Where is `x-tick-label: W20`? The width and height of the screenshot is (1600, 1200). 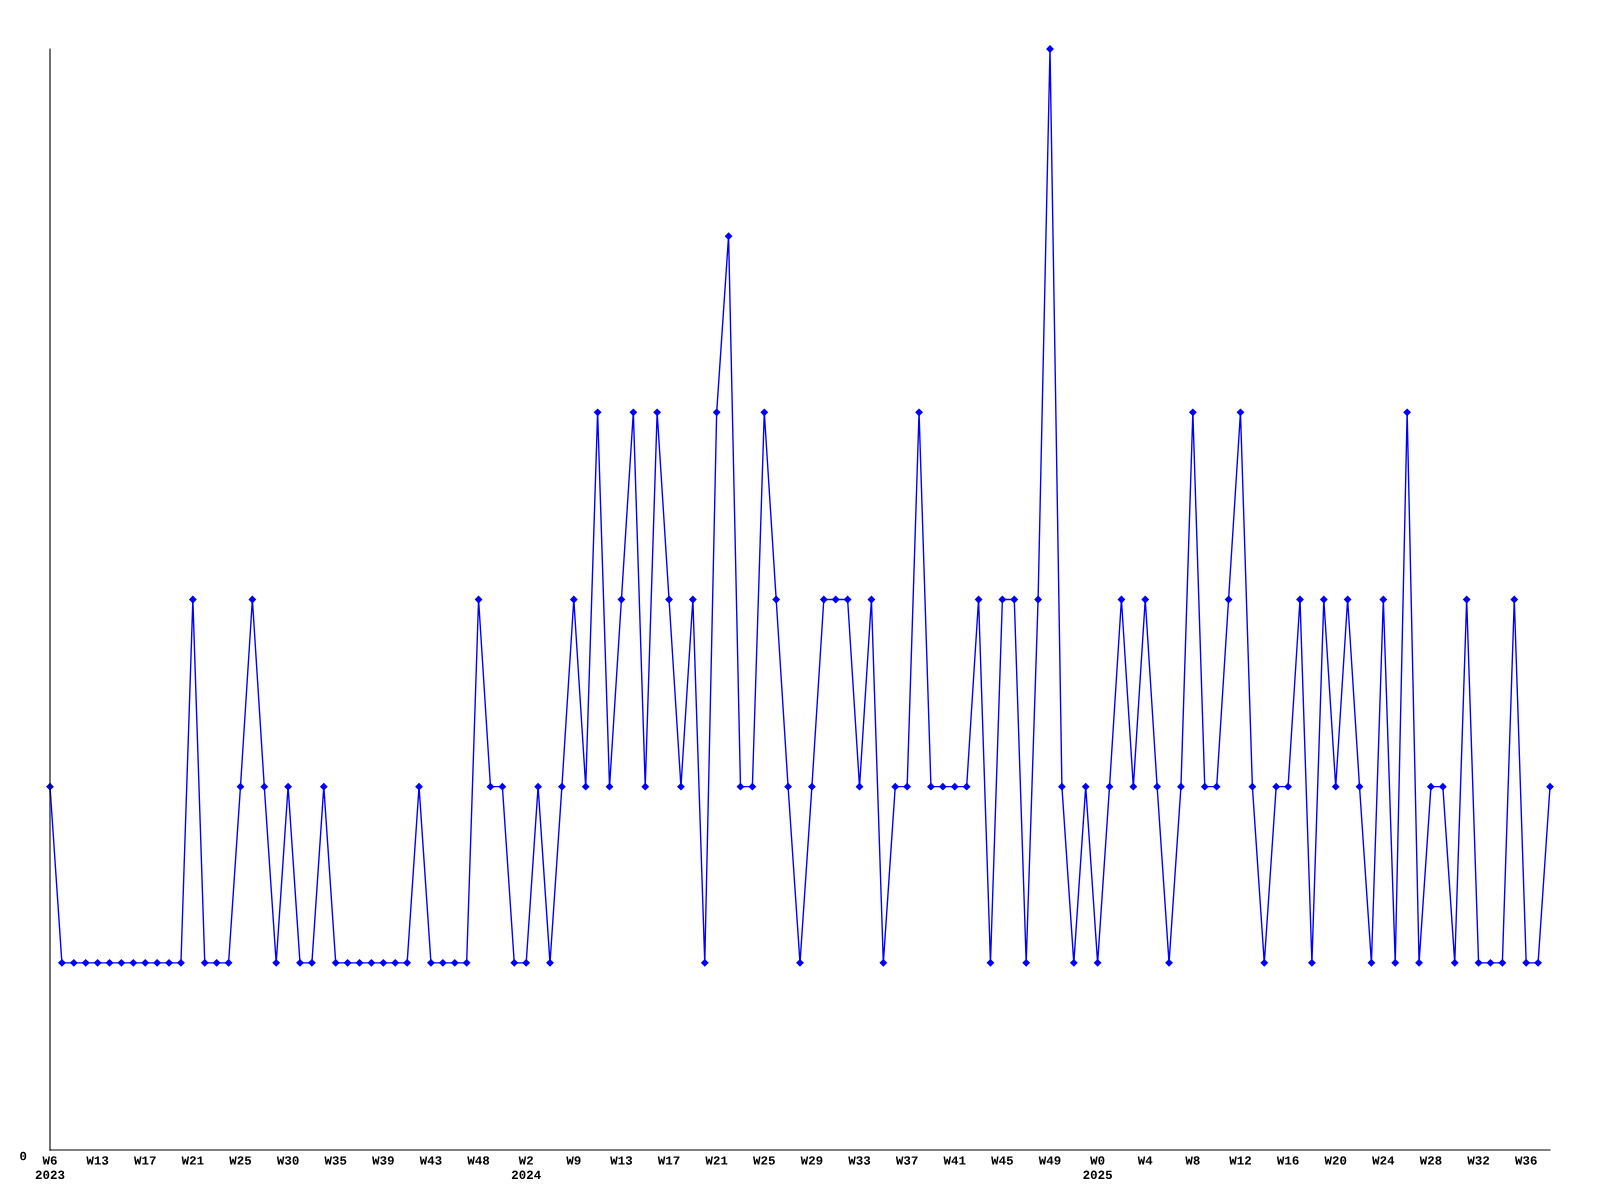
x-tick-label: W20 is located at coordinates (1335, 1160).